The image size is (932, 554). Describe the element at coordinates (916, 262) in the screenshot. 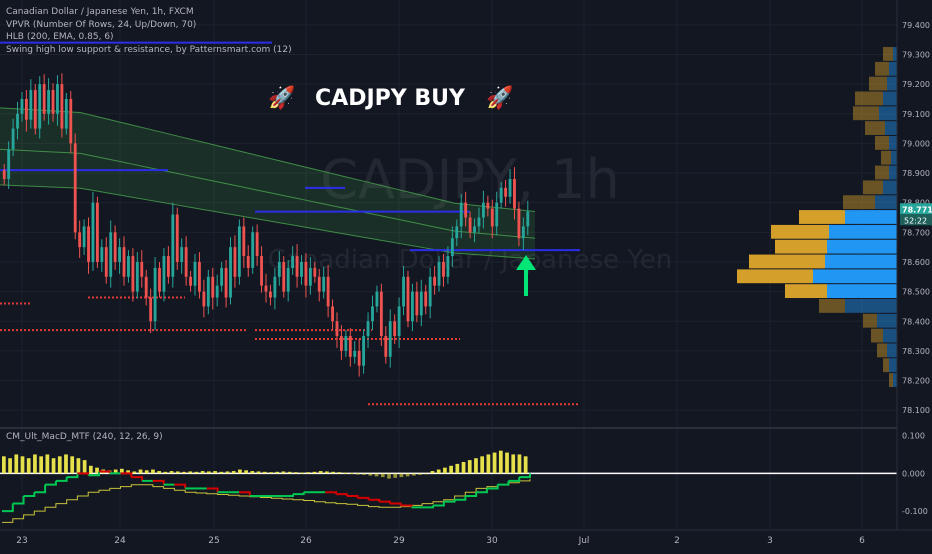

I see `price-tick-label: 78.600` at that location.